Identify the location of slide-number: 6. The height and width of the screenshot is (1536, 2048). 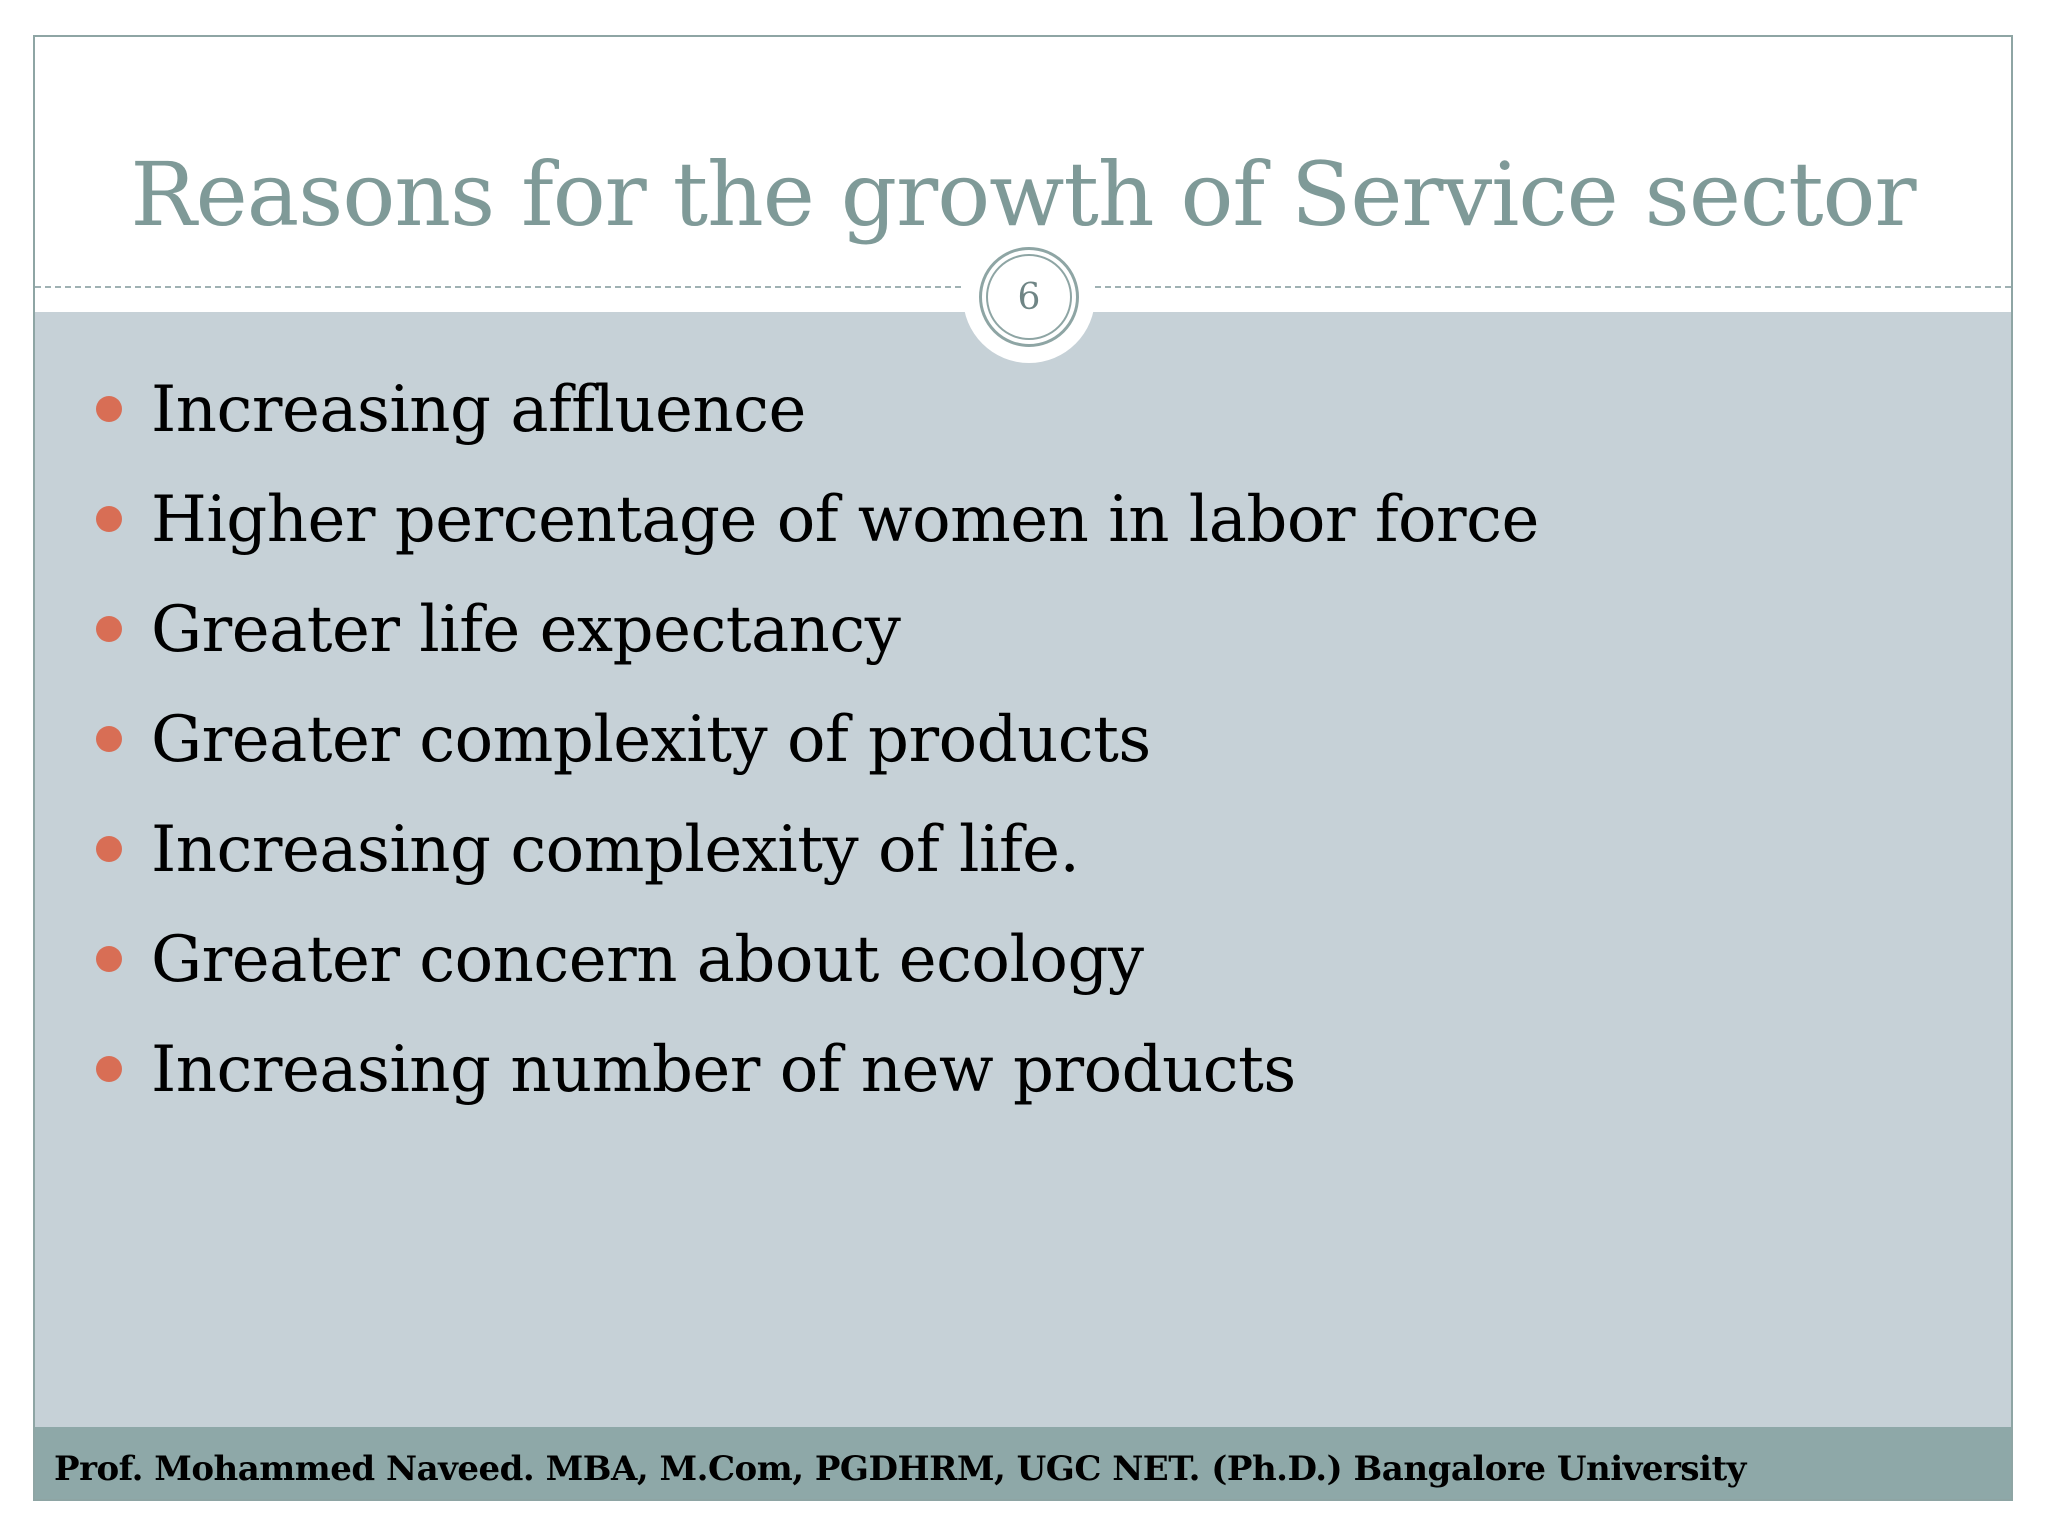
(1029, 297).